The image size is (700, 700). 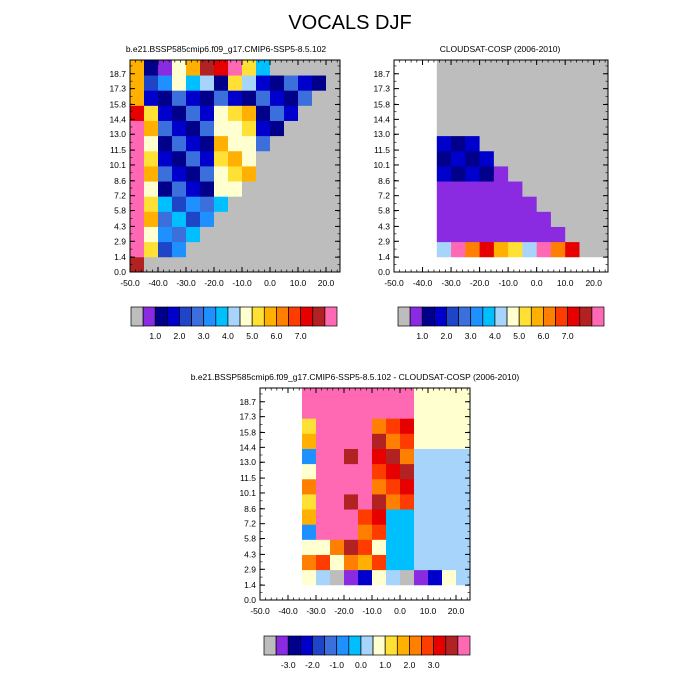 I want to click on x-tick-label: -20.0, so click(x=214, y=283).